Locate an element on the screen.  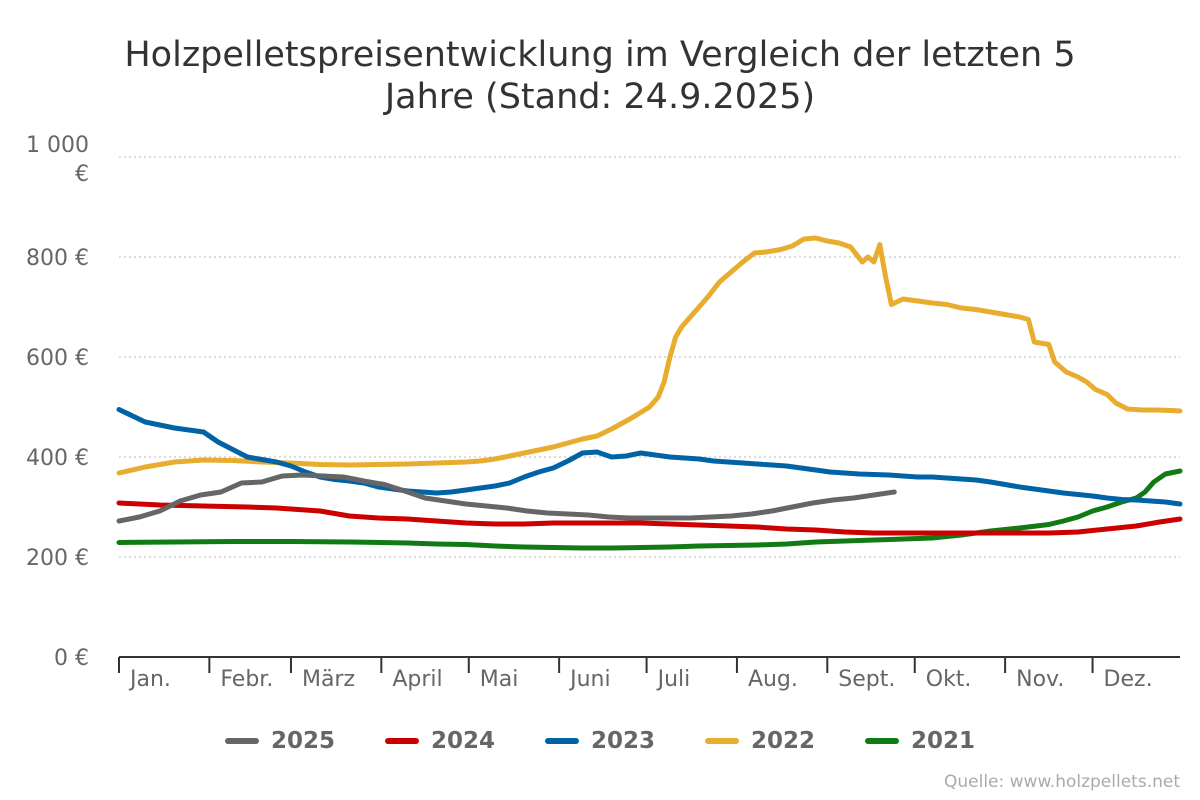
x-tick-label: Febr. is located at coordinates (246, 679).